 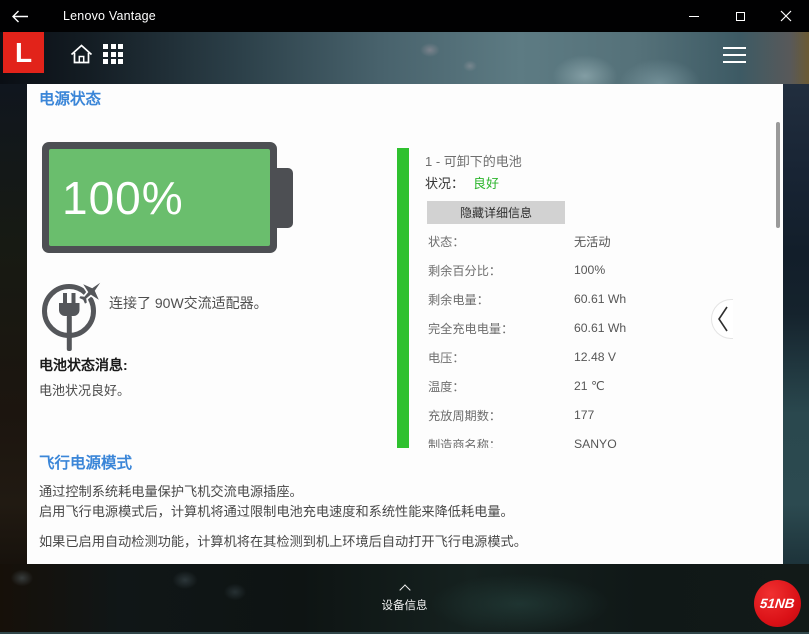 I want to click on flight-mode-text-2: 启用飞行电源模式后，计算机将通过限制电池充电速度和系统性能来降低耗电量。, so click(x=276, y=511).